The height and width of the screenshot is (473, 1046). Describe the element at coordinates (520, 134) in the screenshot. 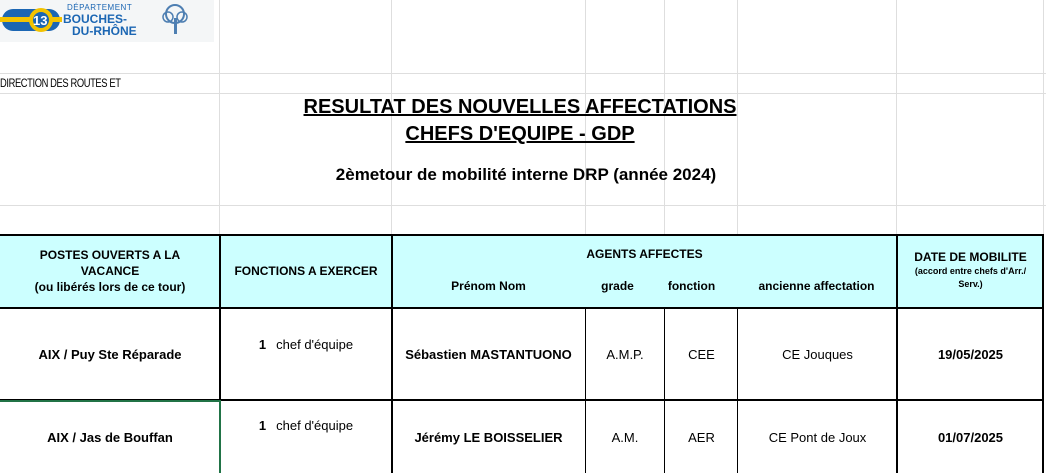

I see `page-title-line2: CHEFS D'EQUIPE - GDP` at that location.